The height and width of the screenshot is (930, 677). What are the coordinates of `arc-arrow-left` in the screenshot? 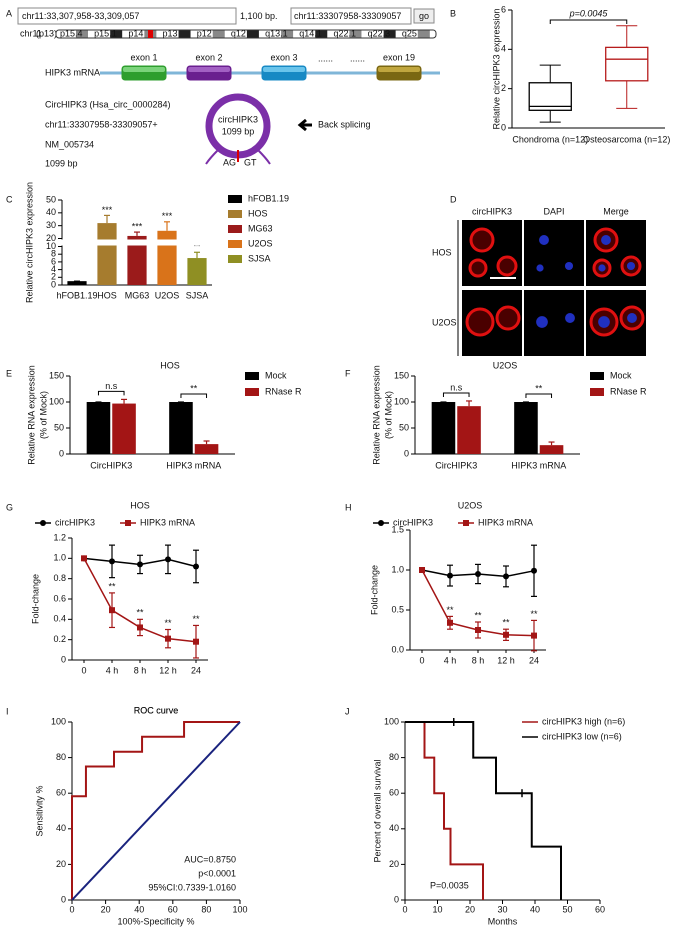 It's located at (212, 157).